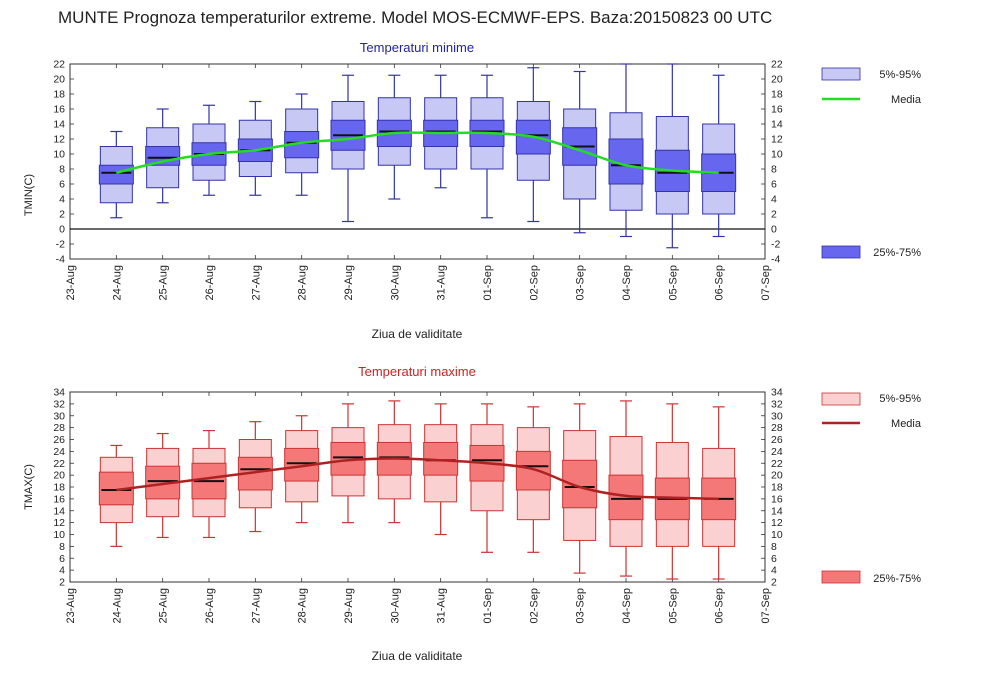 The image size is (1000, 700). I want to click on y-tick-label: 32, so click(59, 404).